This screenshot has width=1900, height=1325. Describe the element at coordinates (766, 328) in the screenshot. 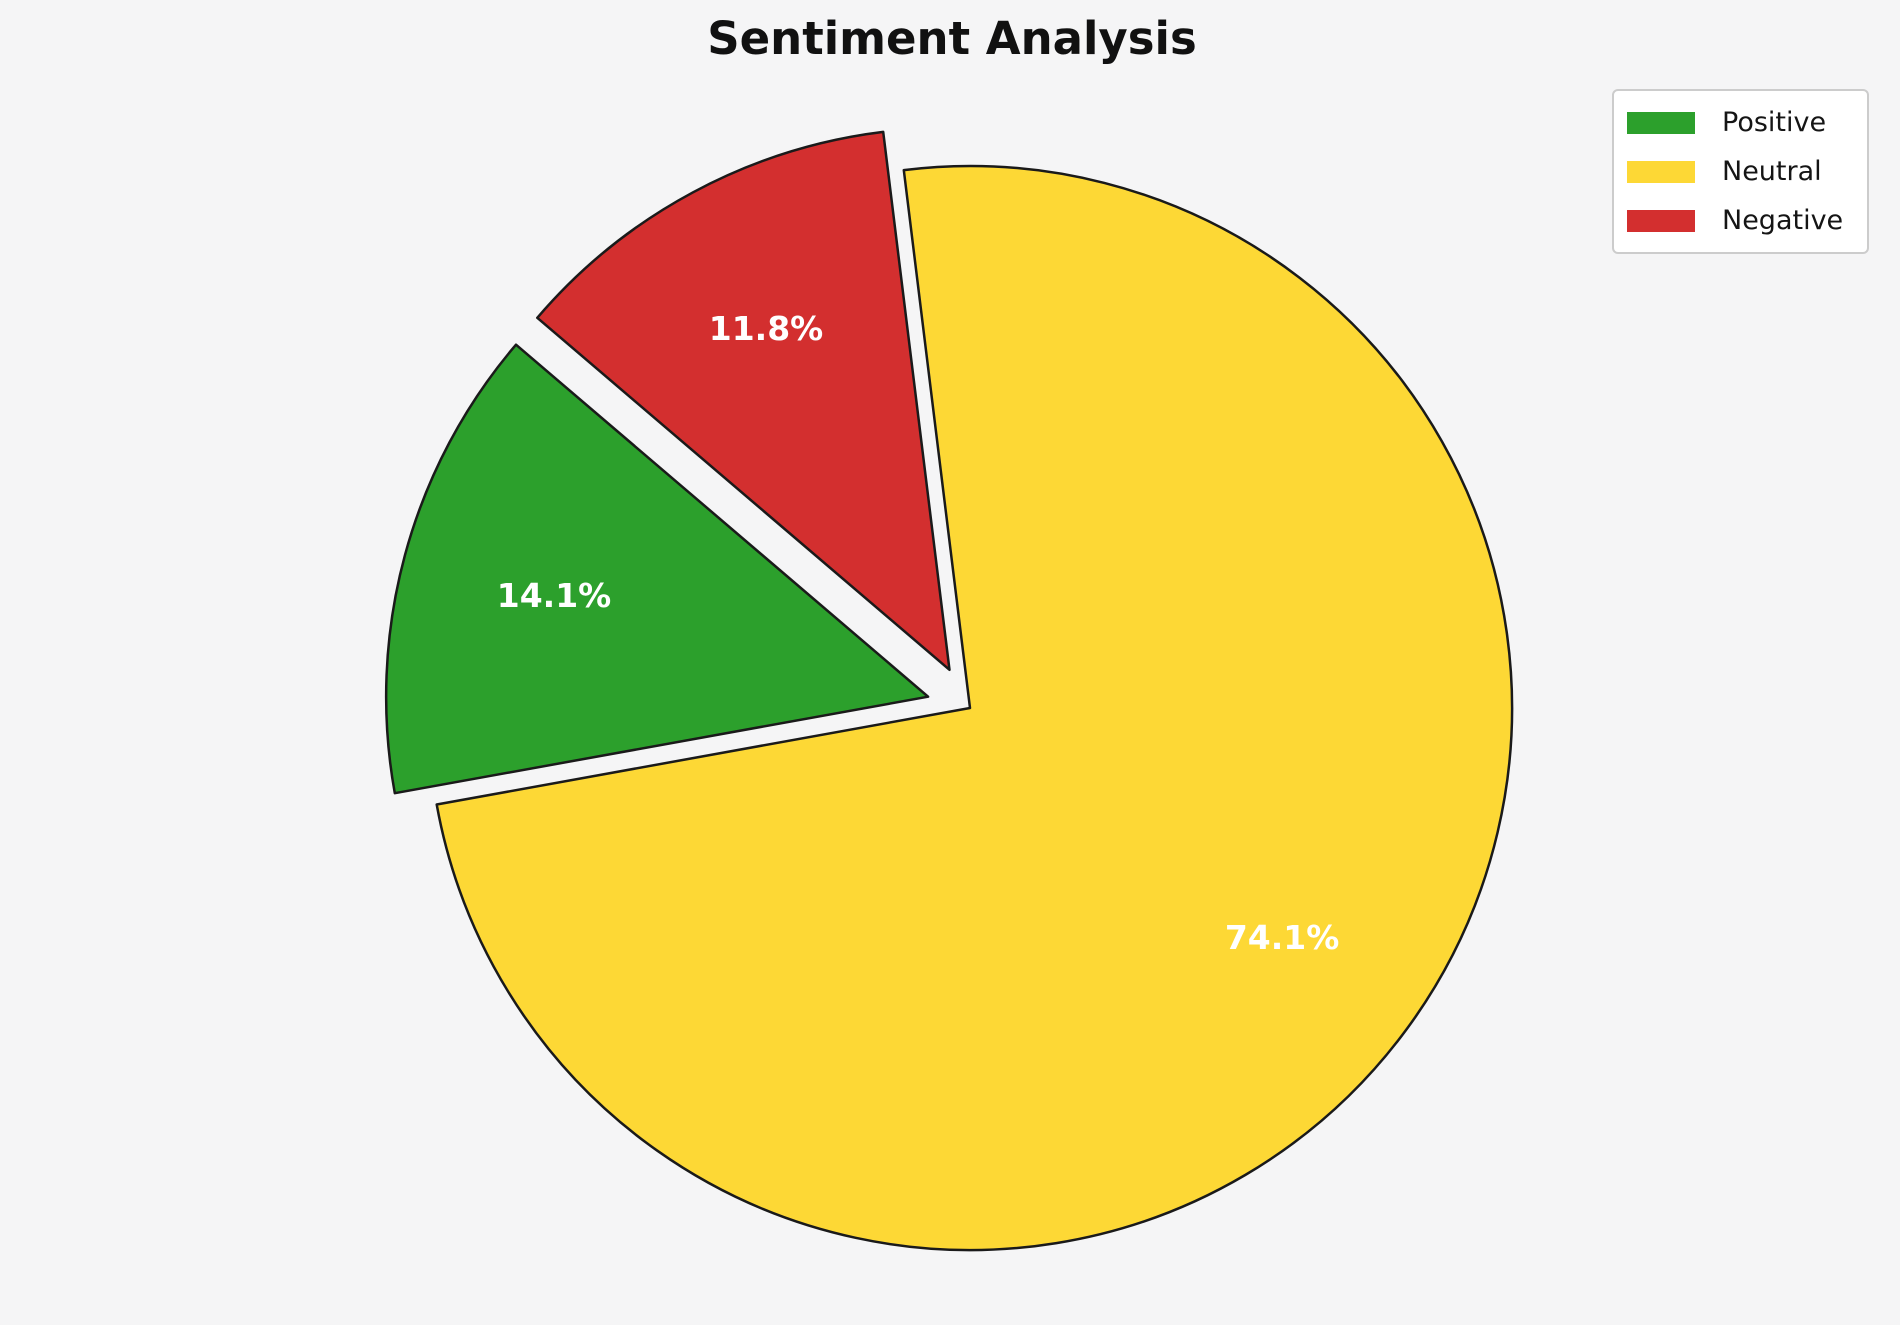

I see `pie-pct-label-negative: 11.8%` at that location.